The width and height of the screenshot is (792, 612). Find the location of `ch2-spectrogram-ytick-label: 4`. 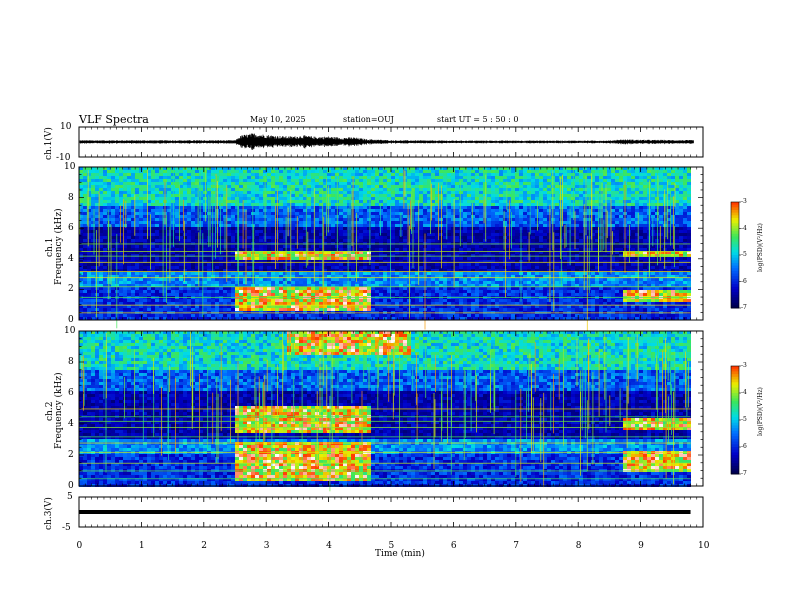

ch2-spectrogram-ytick-label: 4 is located at coordinates (71, 424).